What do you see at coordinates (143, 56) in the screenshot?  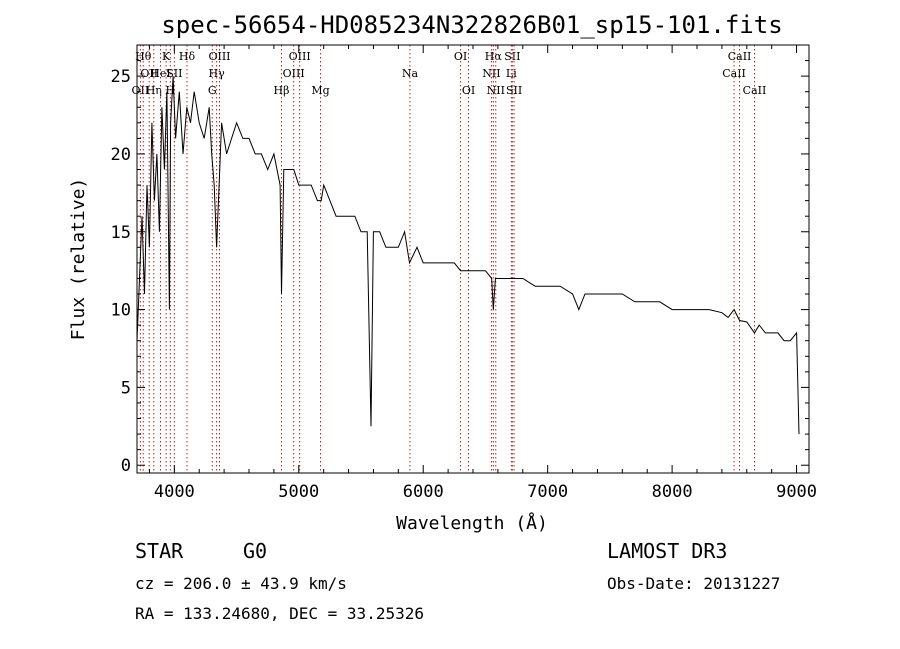 I see `line-label: Hθ` at bounding box center [143, 56].